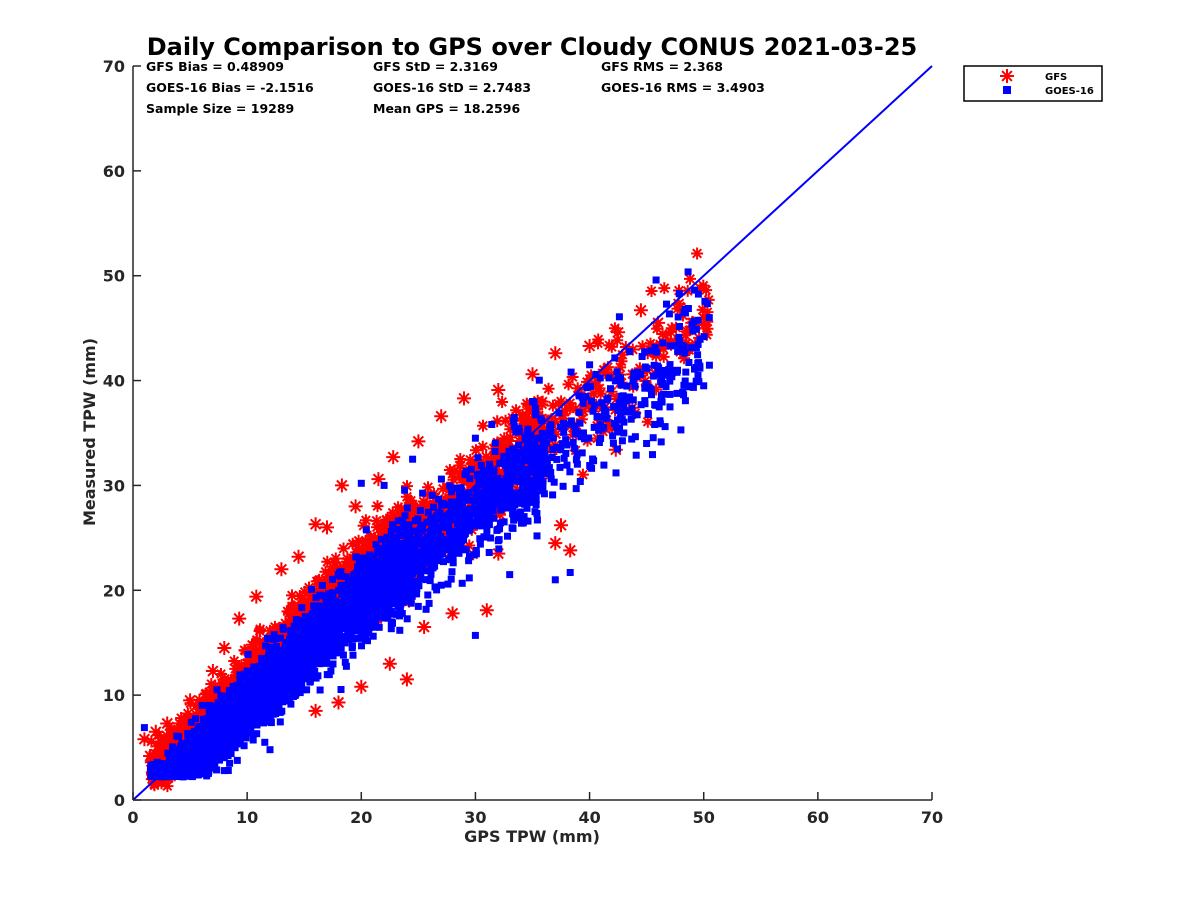 The width and height of the screenshot is (1200, 900). Describe the element at coordinates (446, 108) in the screenshot. I see `stat-text: Mean GPS = 18.2596` at that location.